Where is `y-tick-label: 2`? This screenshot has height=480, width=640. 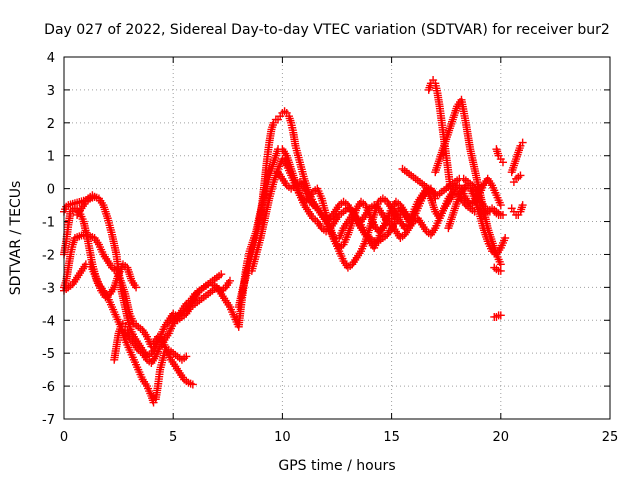
y-tick-label: 2 is located at coordinates (51, 124).